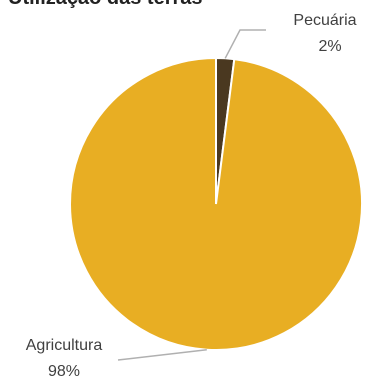  Describe the element at coordinates (324, 20) in the screenshot. I see `slice-label-pecuaria: Pecuária` at that location.